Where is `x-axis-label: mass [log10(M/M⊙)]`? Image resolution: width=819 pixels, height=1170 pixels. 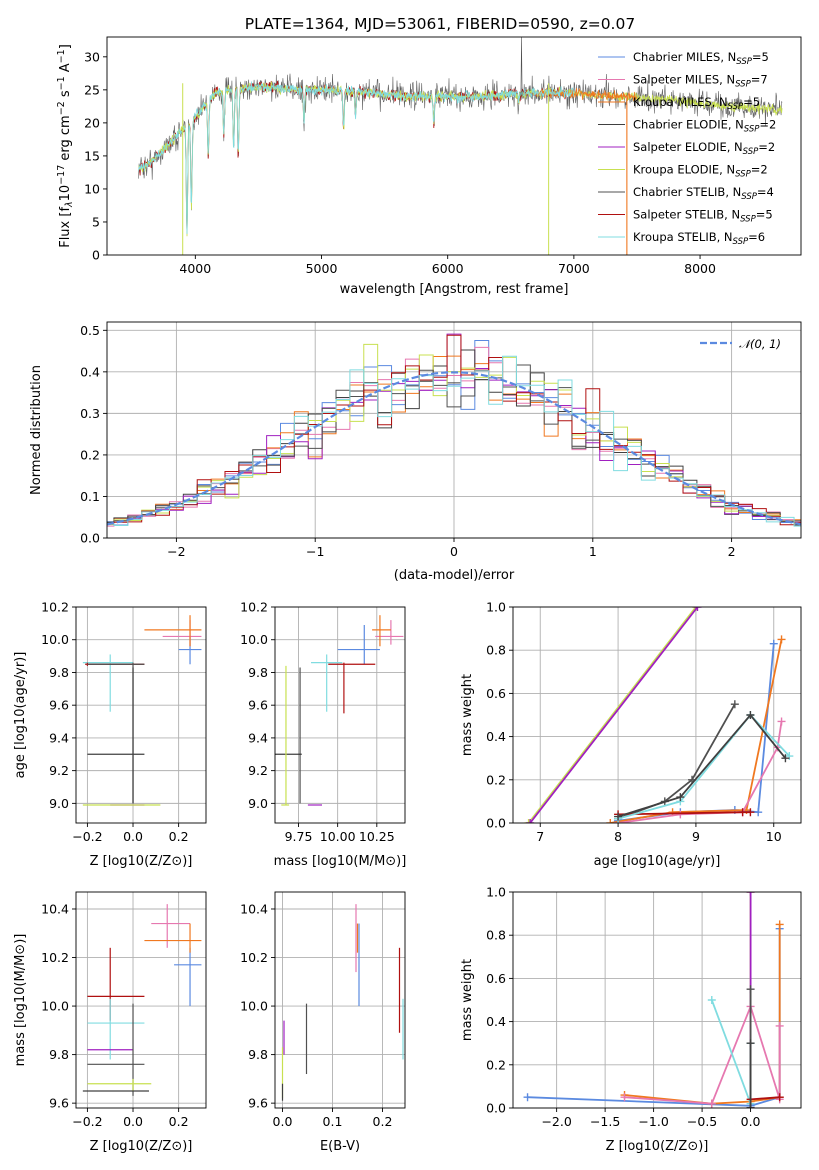
x-axis-label: mass [log10(M/M⊙)] is located at coordinates (340, 861).